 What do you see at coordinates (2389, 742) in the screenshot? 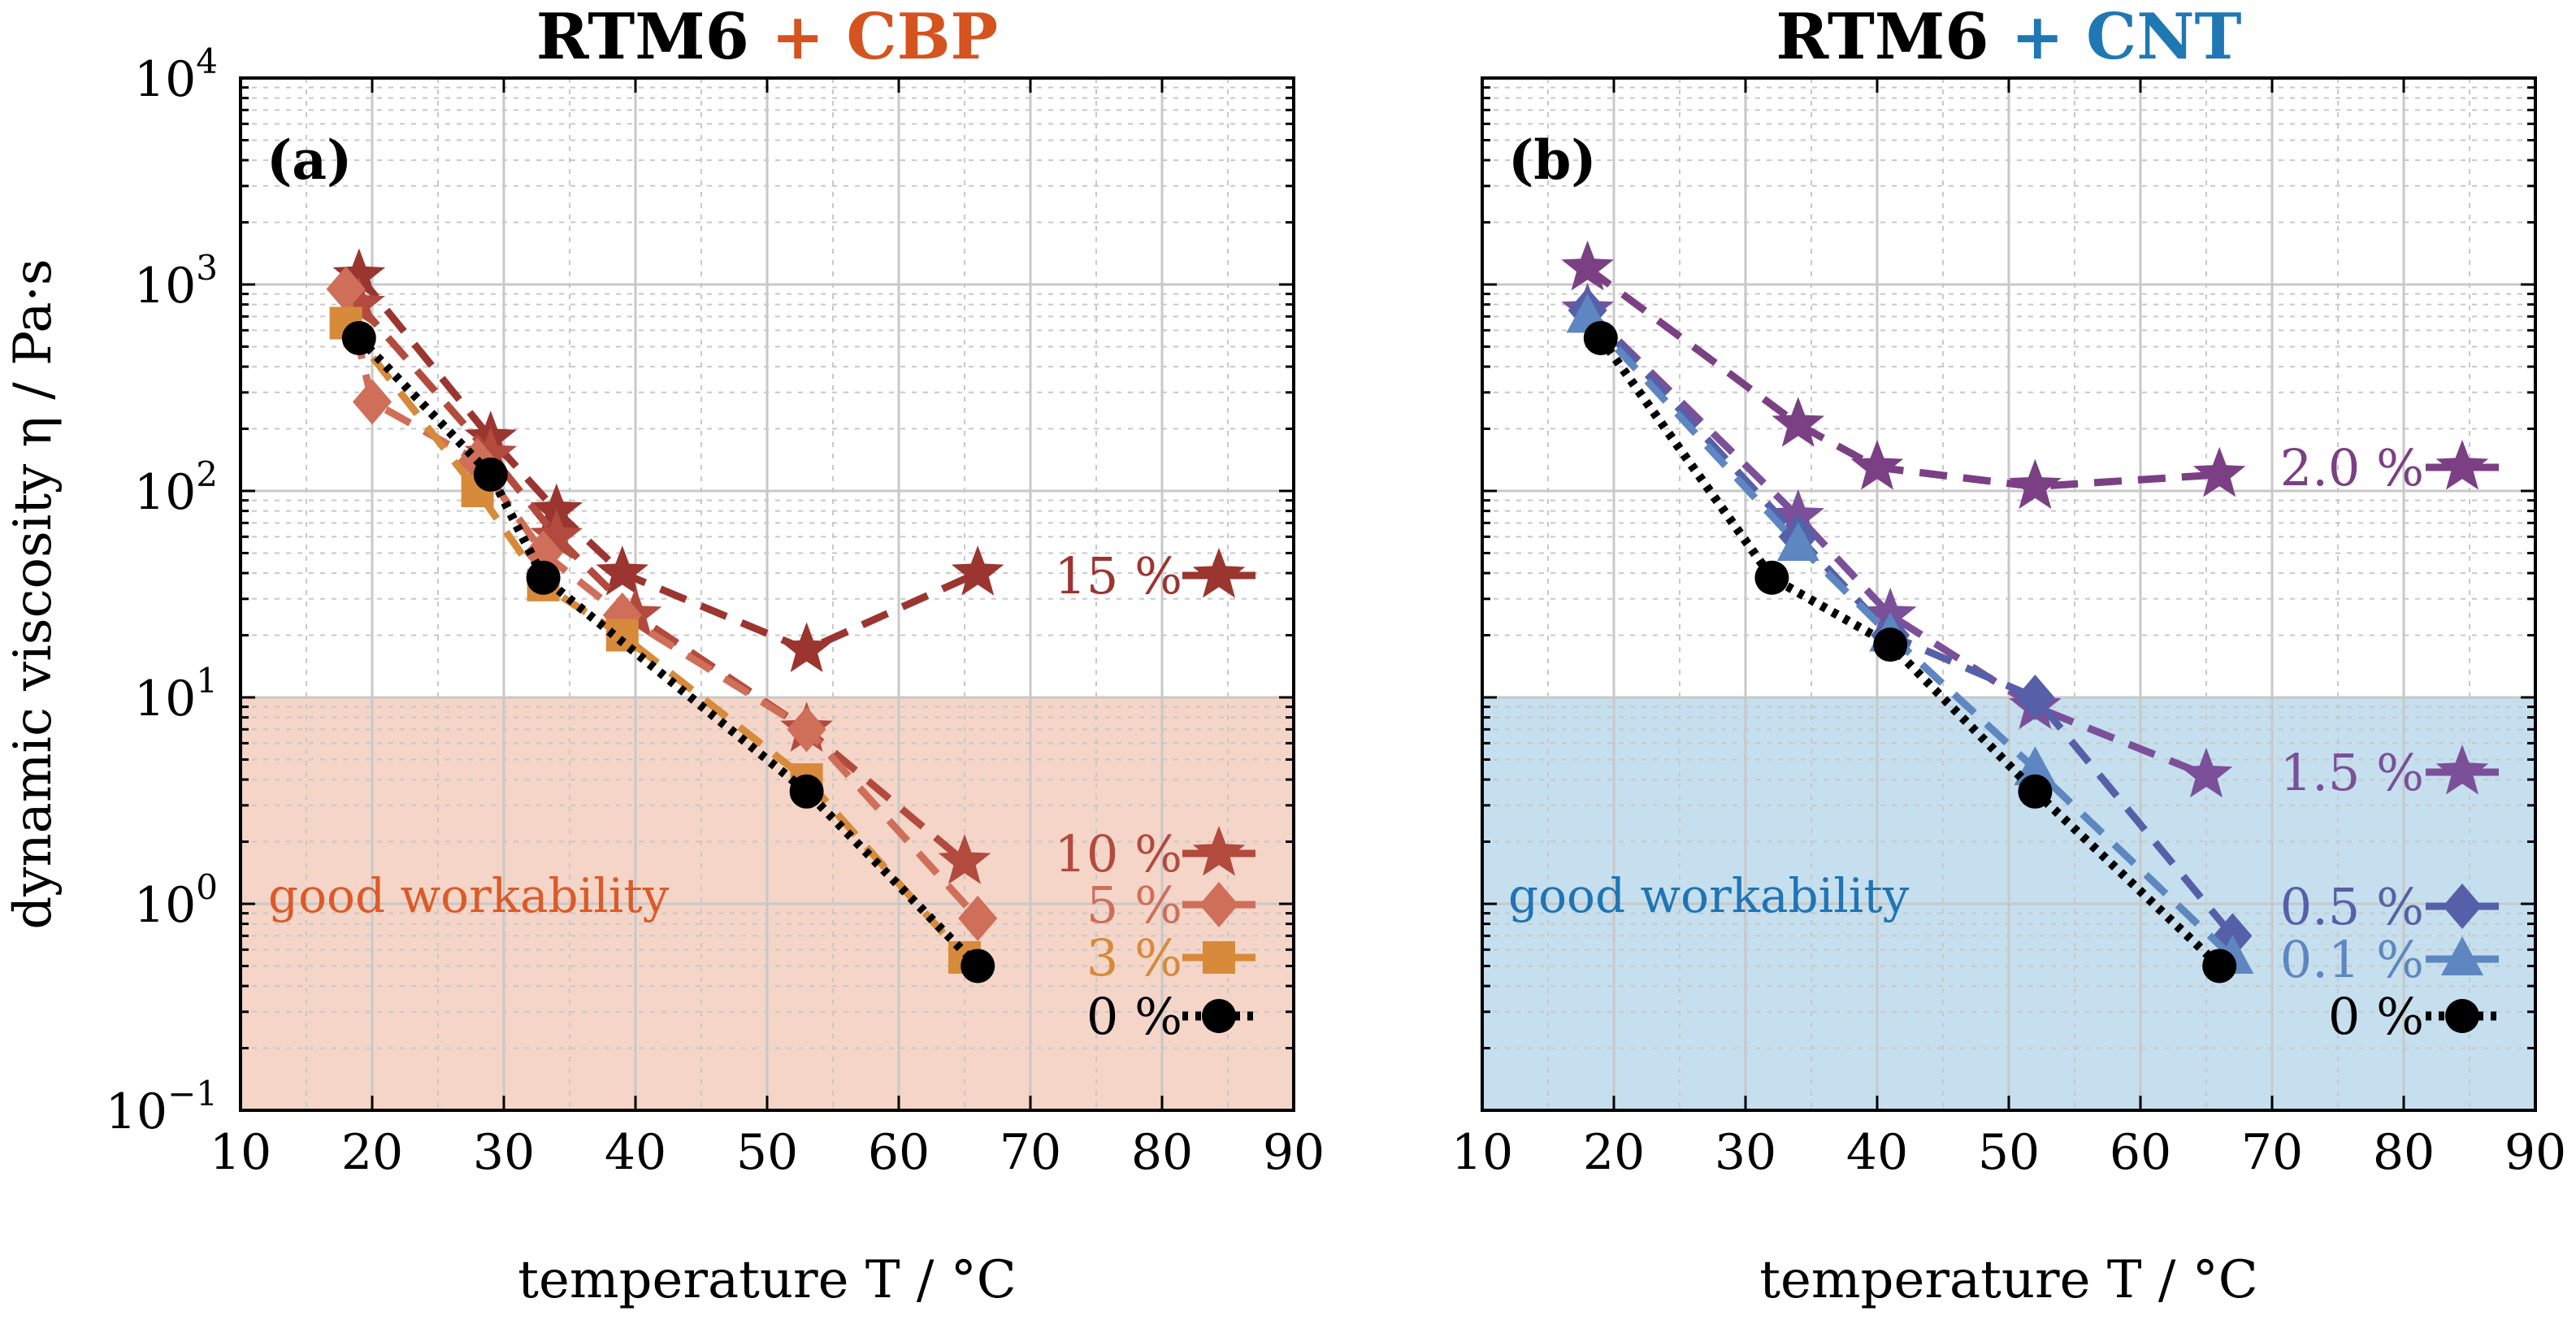
I see `legend: 2.0 % 1.5 % 0.5 %0.1 %0 %` at bounding box center [2389, 742].